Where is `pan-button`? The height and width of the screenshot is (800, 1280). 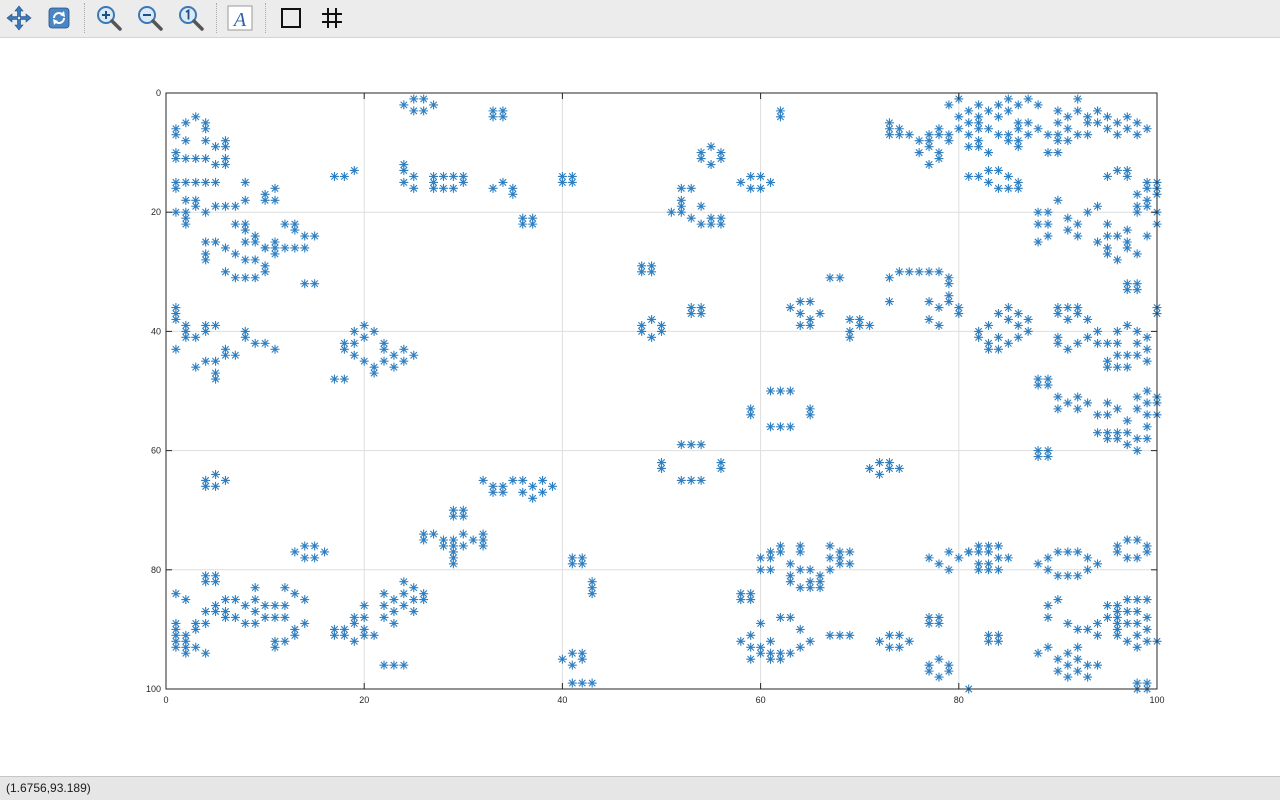
pan-button is located at coordinates (19, 18).